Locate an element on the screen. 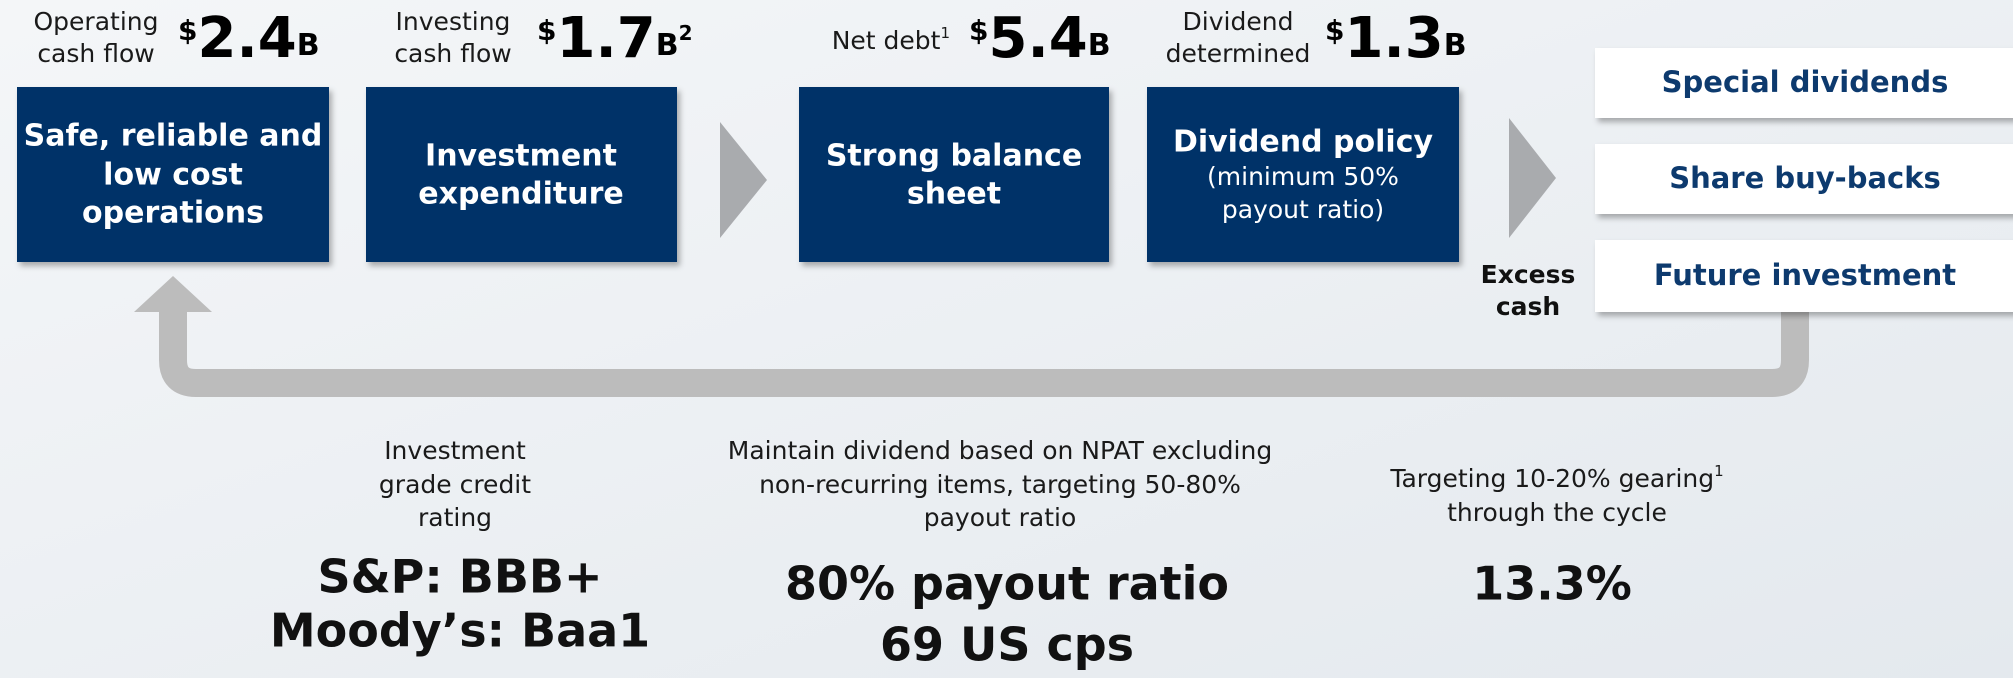  outcome-value: S&P: BBB+ is located at coordinates (459, 577).